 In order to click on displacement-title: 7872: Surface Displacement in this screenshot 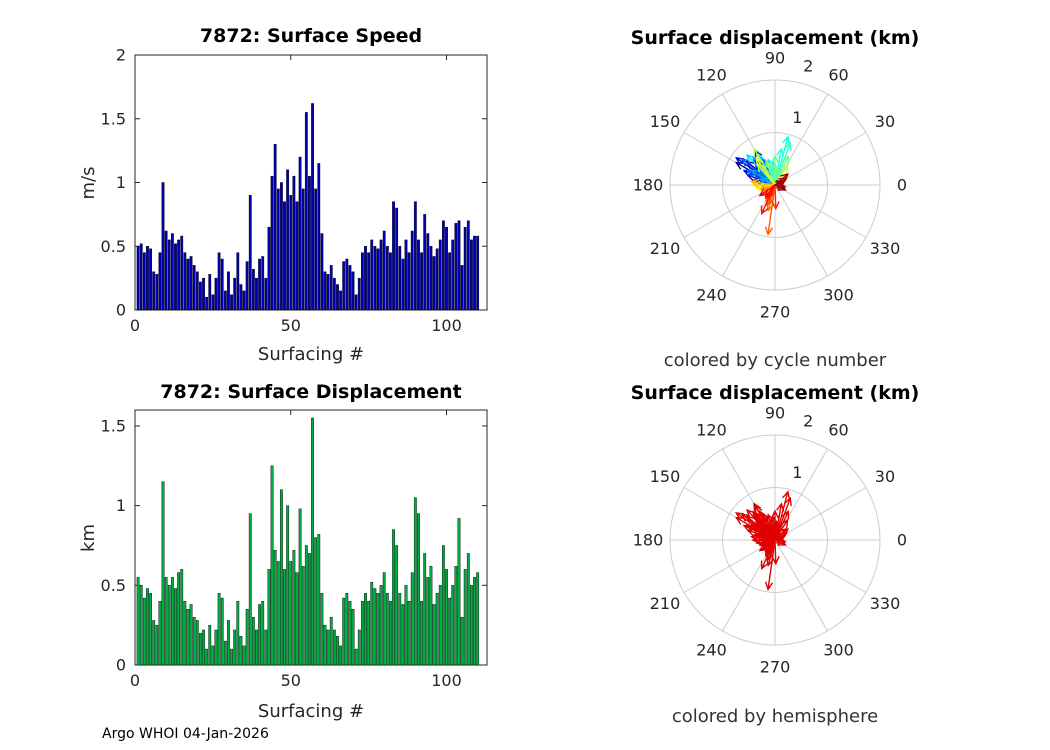, I will do `click(311, 392)`.